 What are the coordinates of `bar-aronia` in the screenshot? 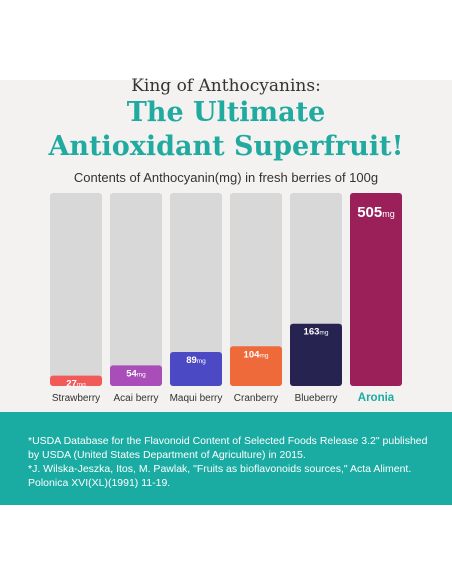 It's located at (376, 289).